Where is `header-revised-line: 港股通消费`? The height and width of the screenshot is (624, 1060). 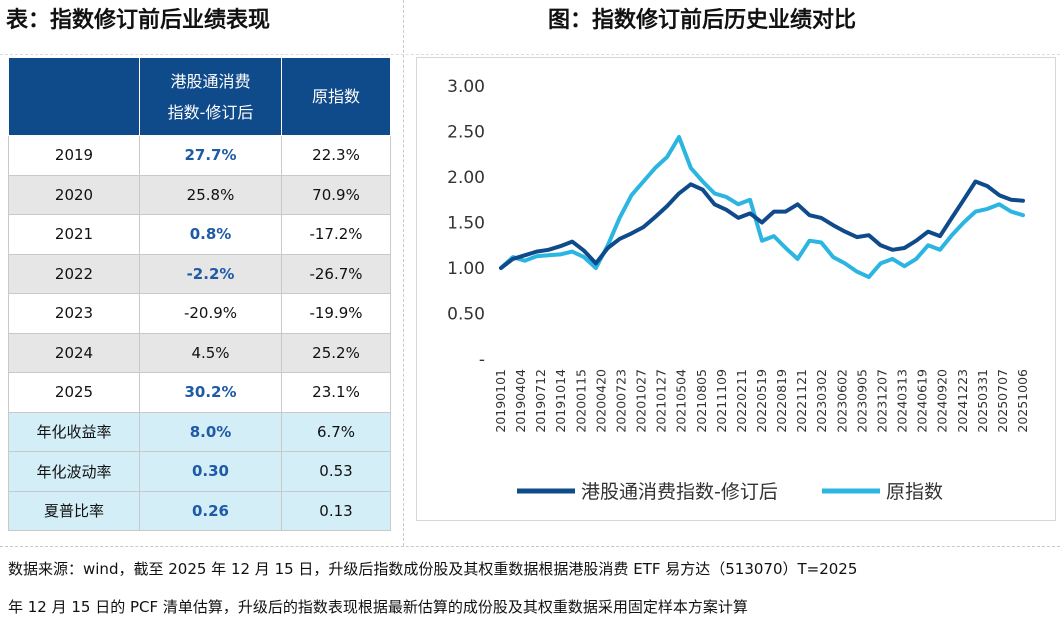
header-revised-line: 港股通消费 is located at coordinates (210, 81).